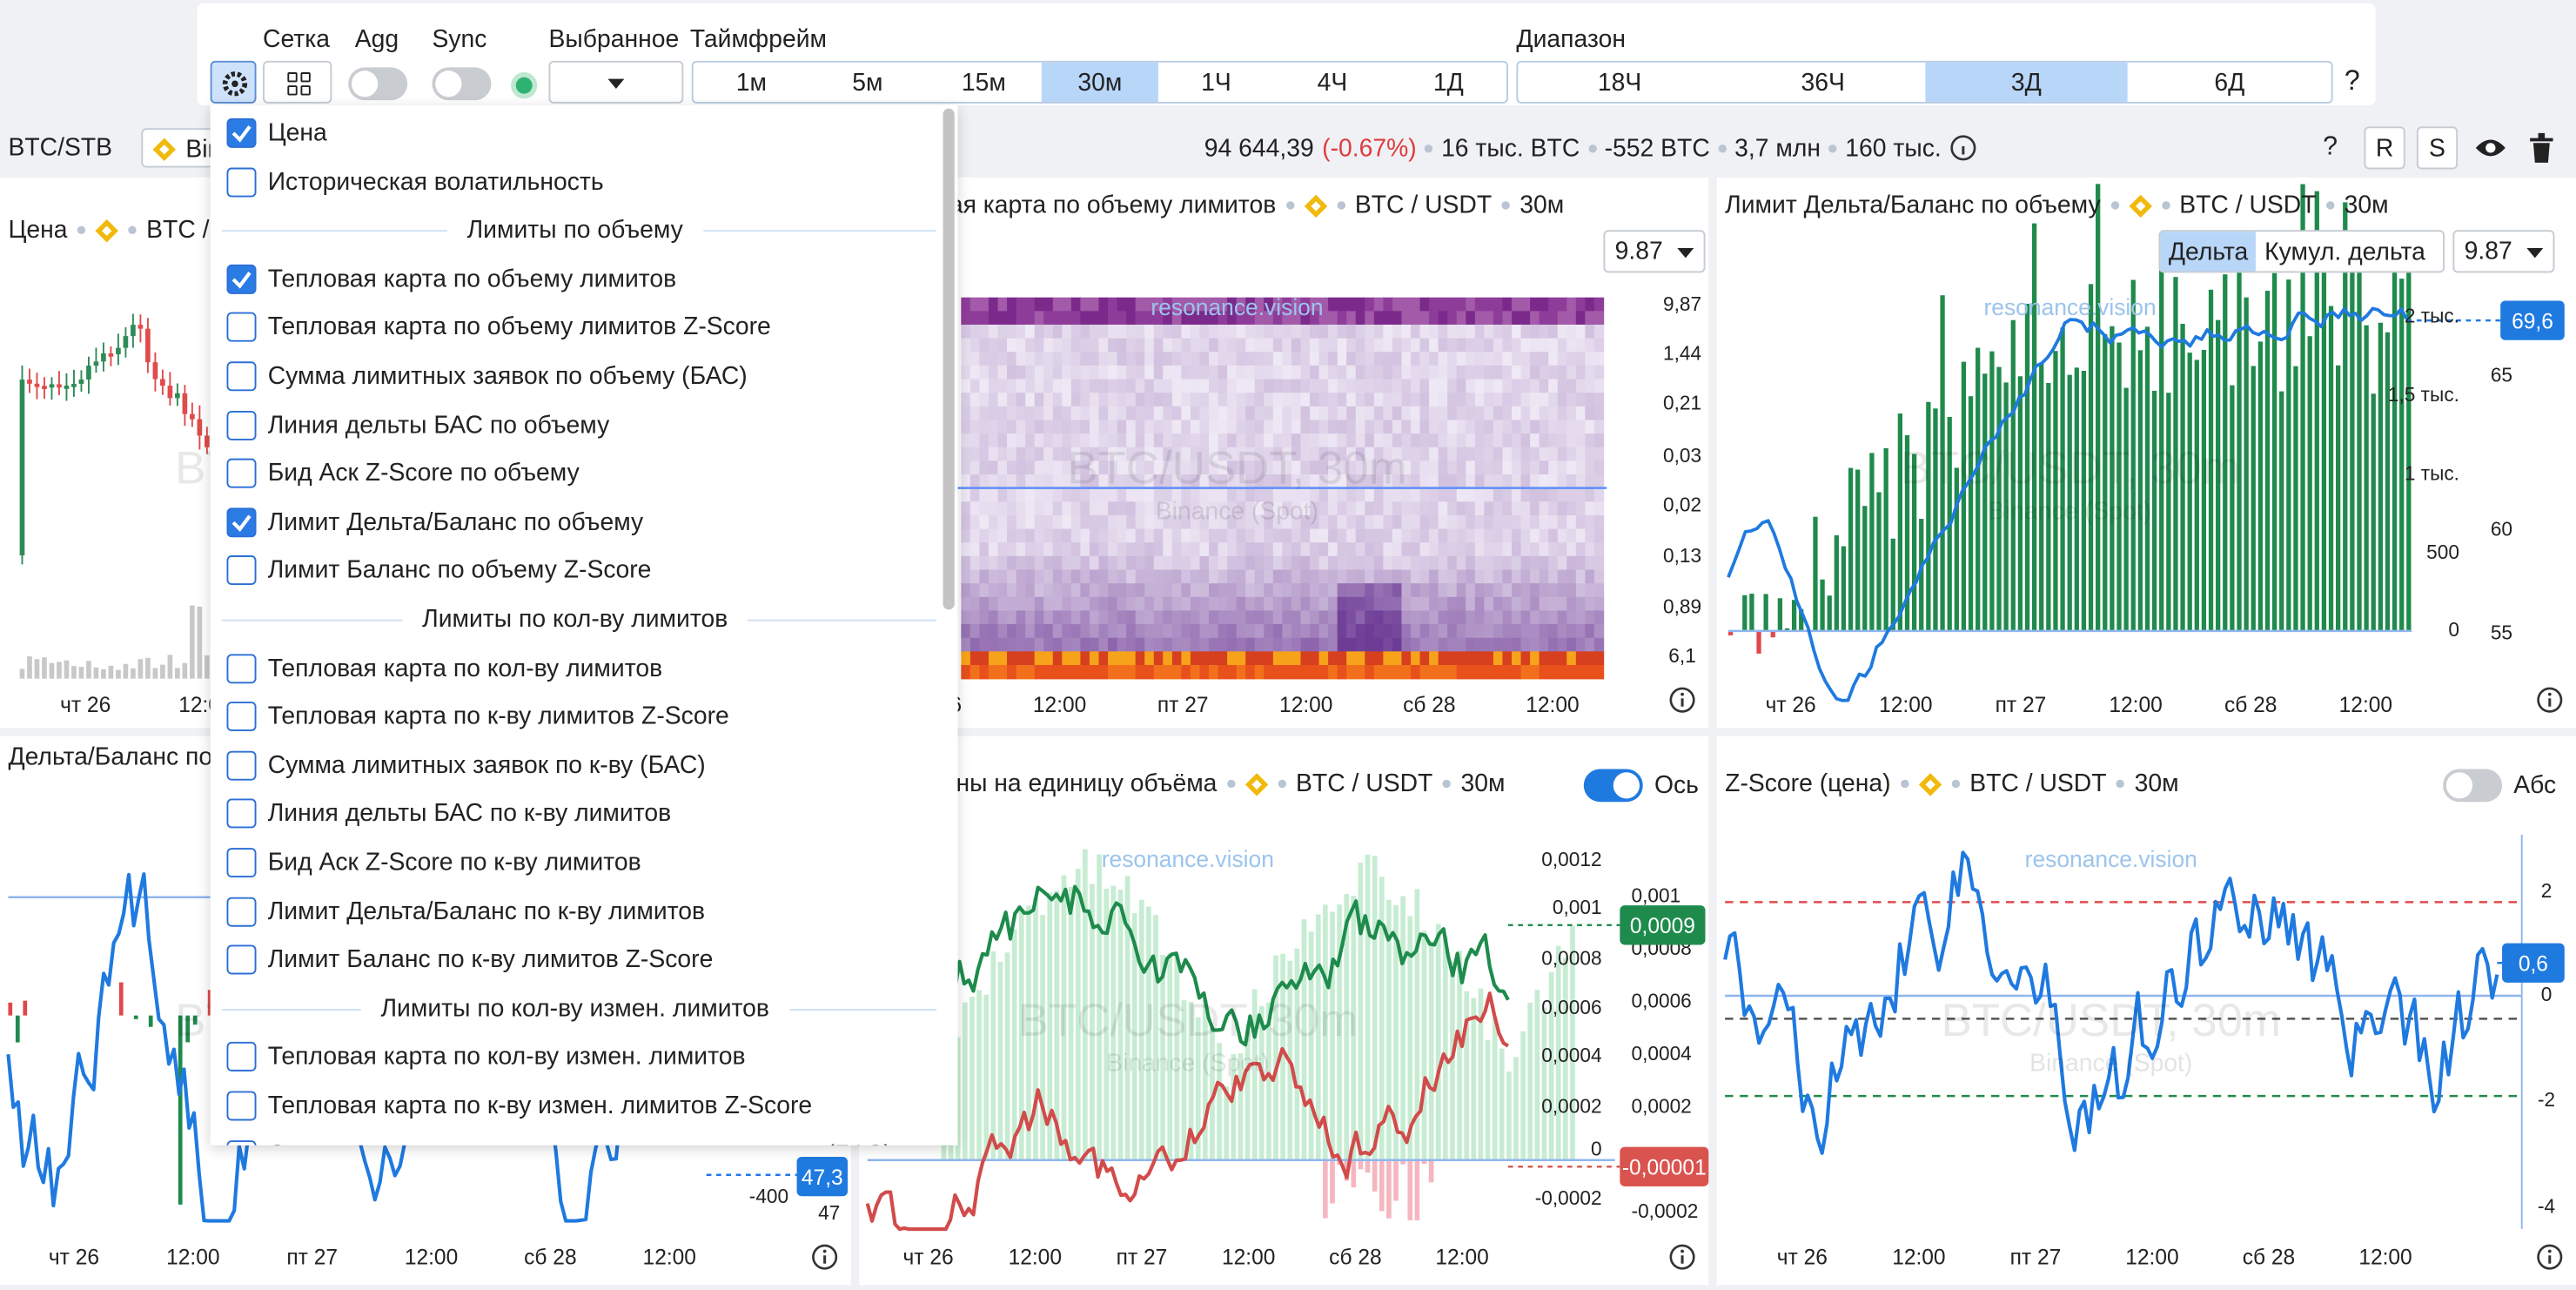 This screenshot has width=2576, height=1290. Describe the element at coordinates (2208, 252) in the screenshot. I see `mode-button: Дельта` at that location.